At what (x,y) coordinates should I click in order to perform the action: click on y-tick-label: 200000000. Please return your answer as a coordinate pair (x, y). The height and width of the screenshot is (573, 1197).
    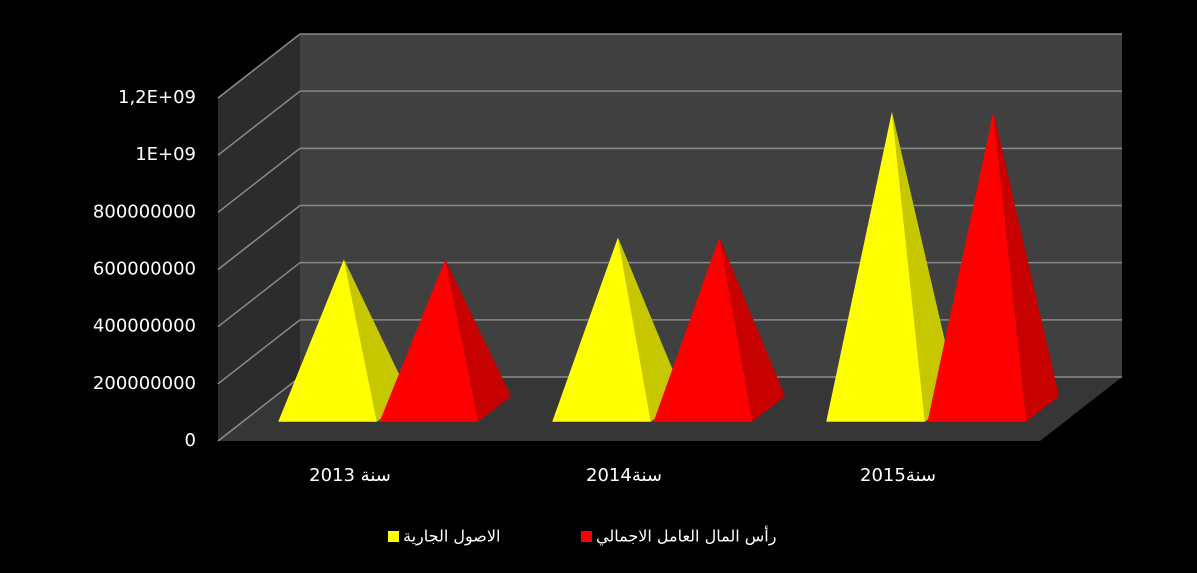
    Looking at the image, I should click on (144, 383).